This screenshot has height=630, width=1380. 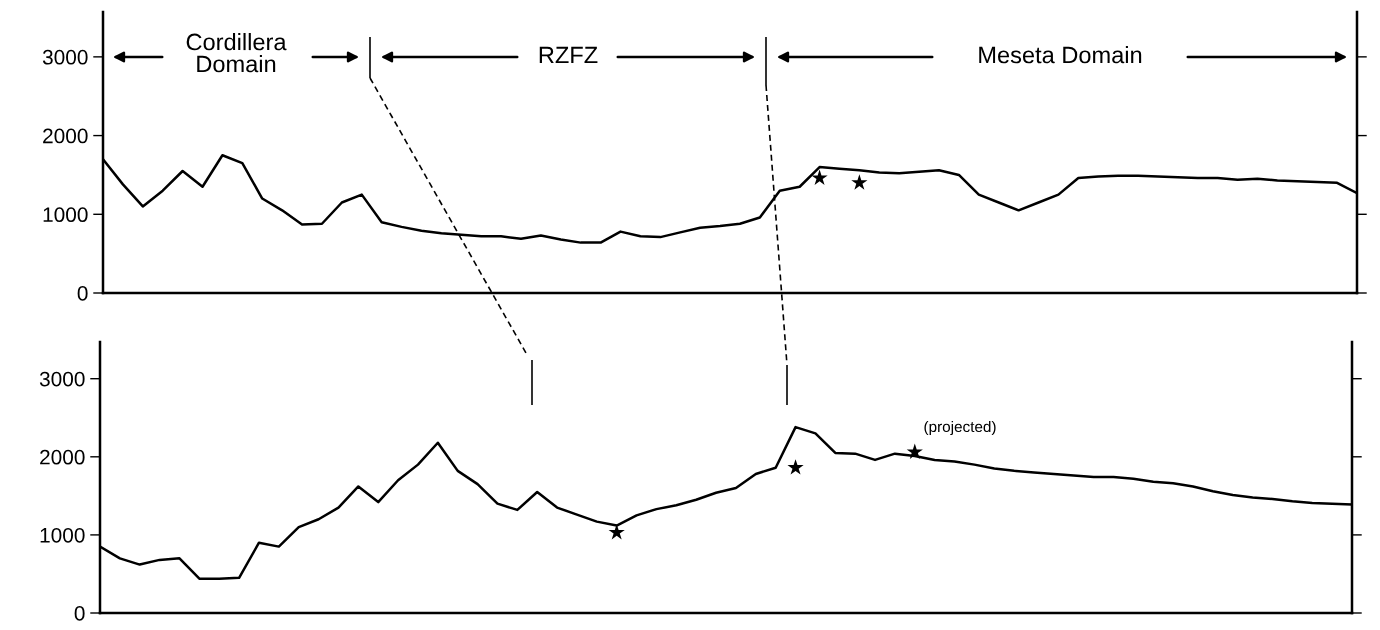 I want to click on annotation: RZFZ, so click(x=568, y=55).